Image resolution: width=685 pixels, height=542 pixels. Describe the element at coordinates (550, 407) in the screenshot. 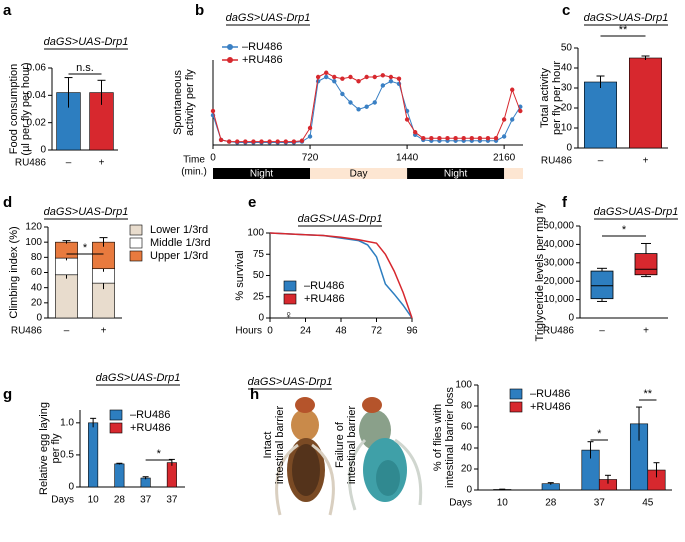

I see `legend-label: +RU486` at that location.